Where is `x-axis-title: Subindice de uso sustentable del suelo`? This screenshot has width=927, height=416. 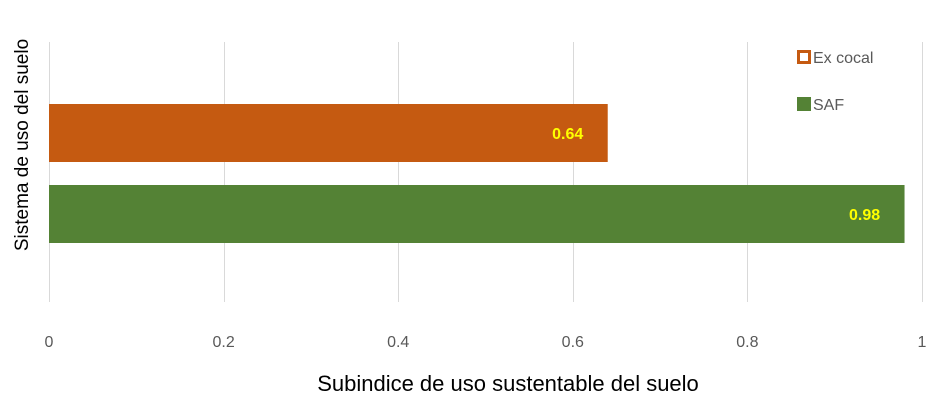 x-axis-title: Subindice de uso sustentable del suelo is located at coordinates (508, 383).